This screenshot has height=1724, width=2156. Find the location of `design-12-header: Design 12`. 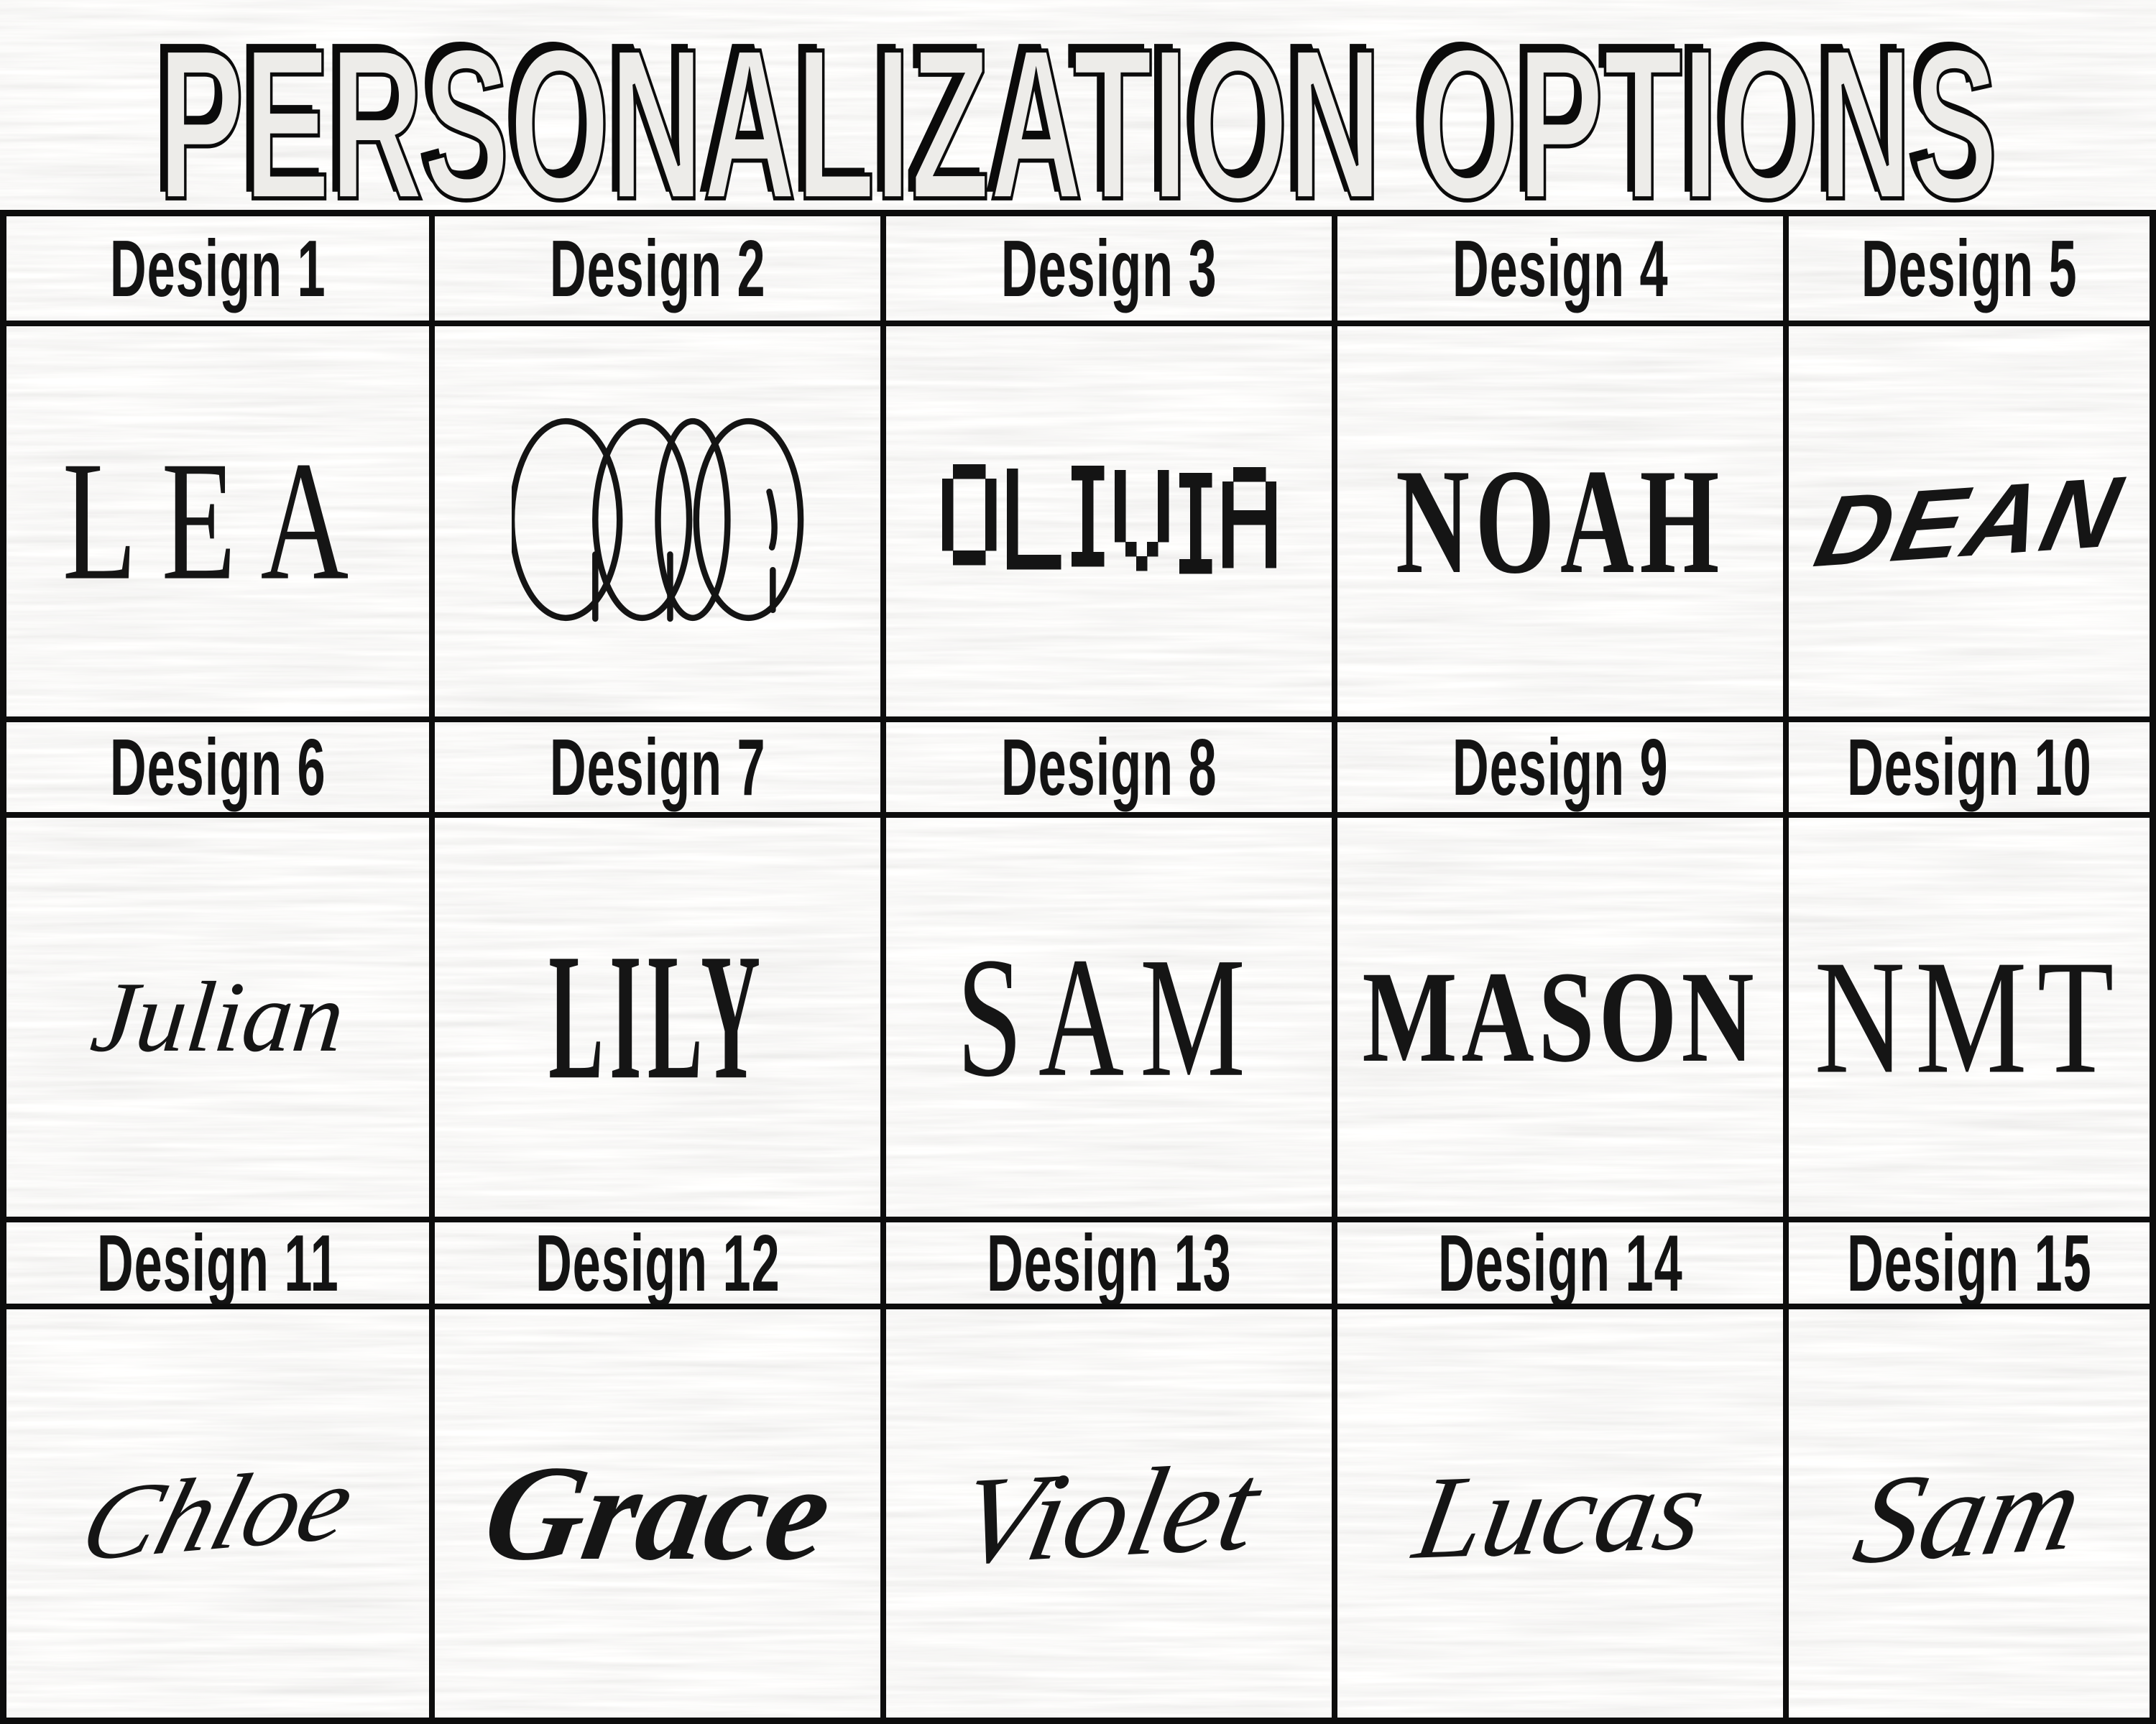

design-12-header: Design 12 is located at coordinates (658, 1263).